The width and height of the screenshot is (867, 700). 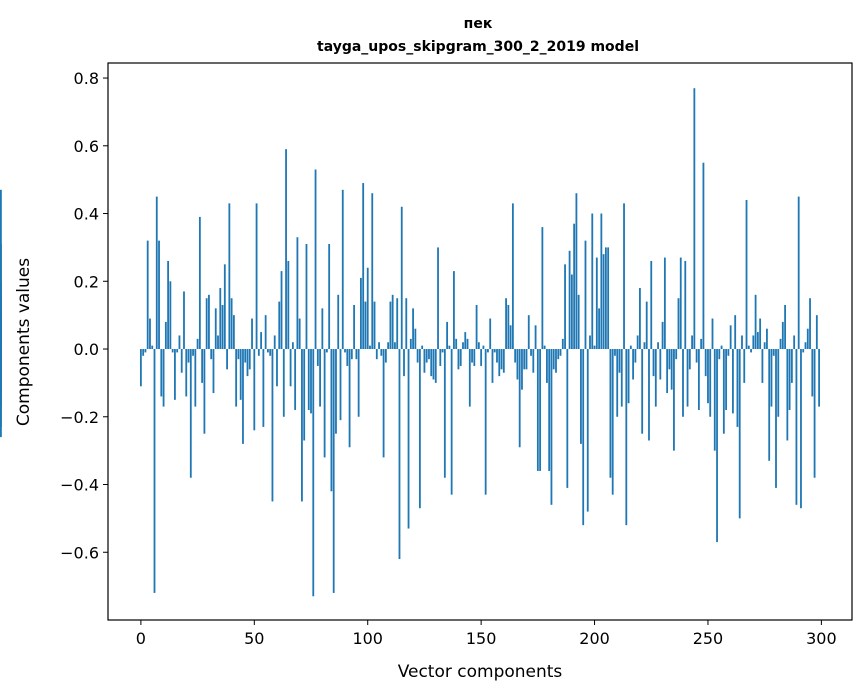 I want to click on y-tick-label: 0.8, so click(x=86, y=78).